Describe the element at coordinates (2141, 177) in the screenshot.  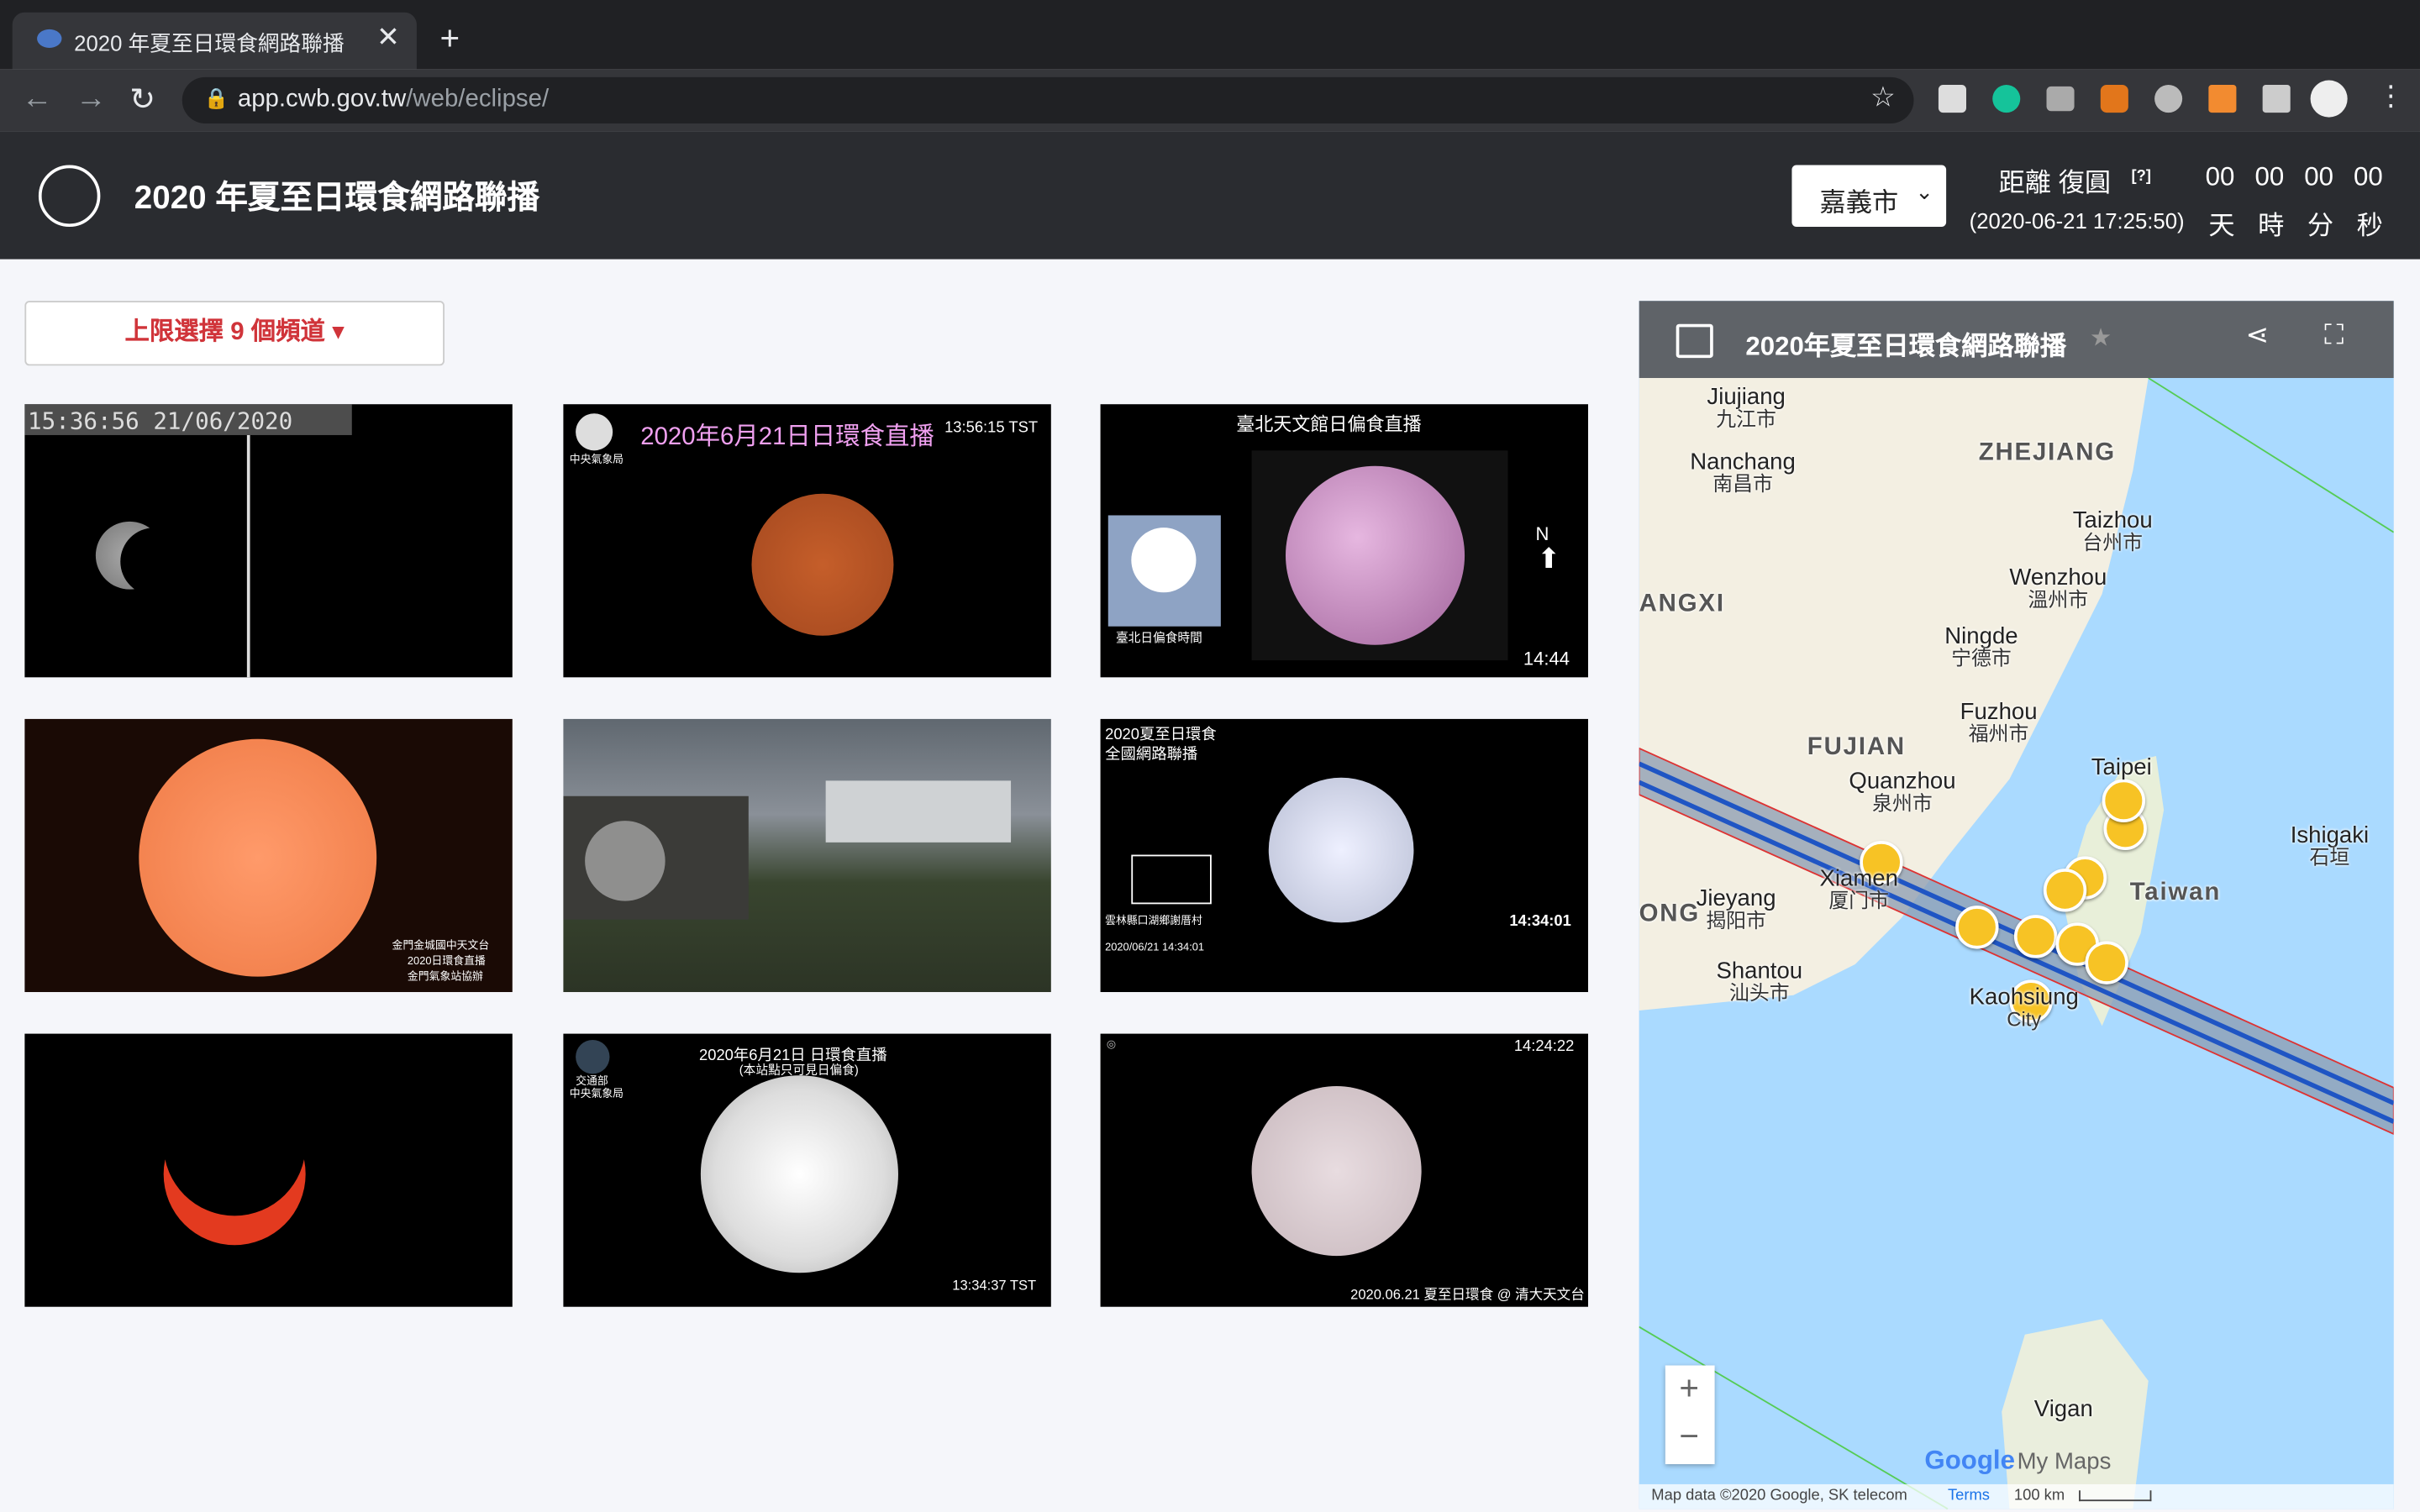
I see `help-link: [?]` at that location.